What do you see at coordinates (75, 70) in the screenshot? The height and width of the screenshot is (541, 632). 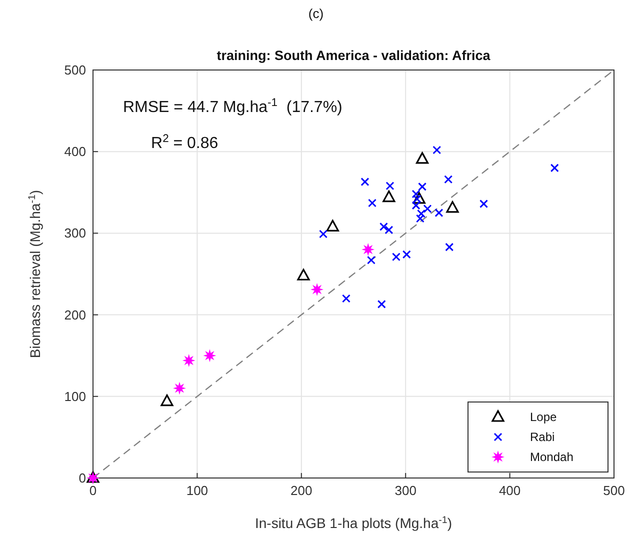 I see `y-tick-label: 500` at bounding box center [75, 70].